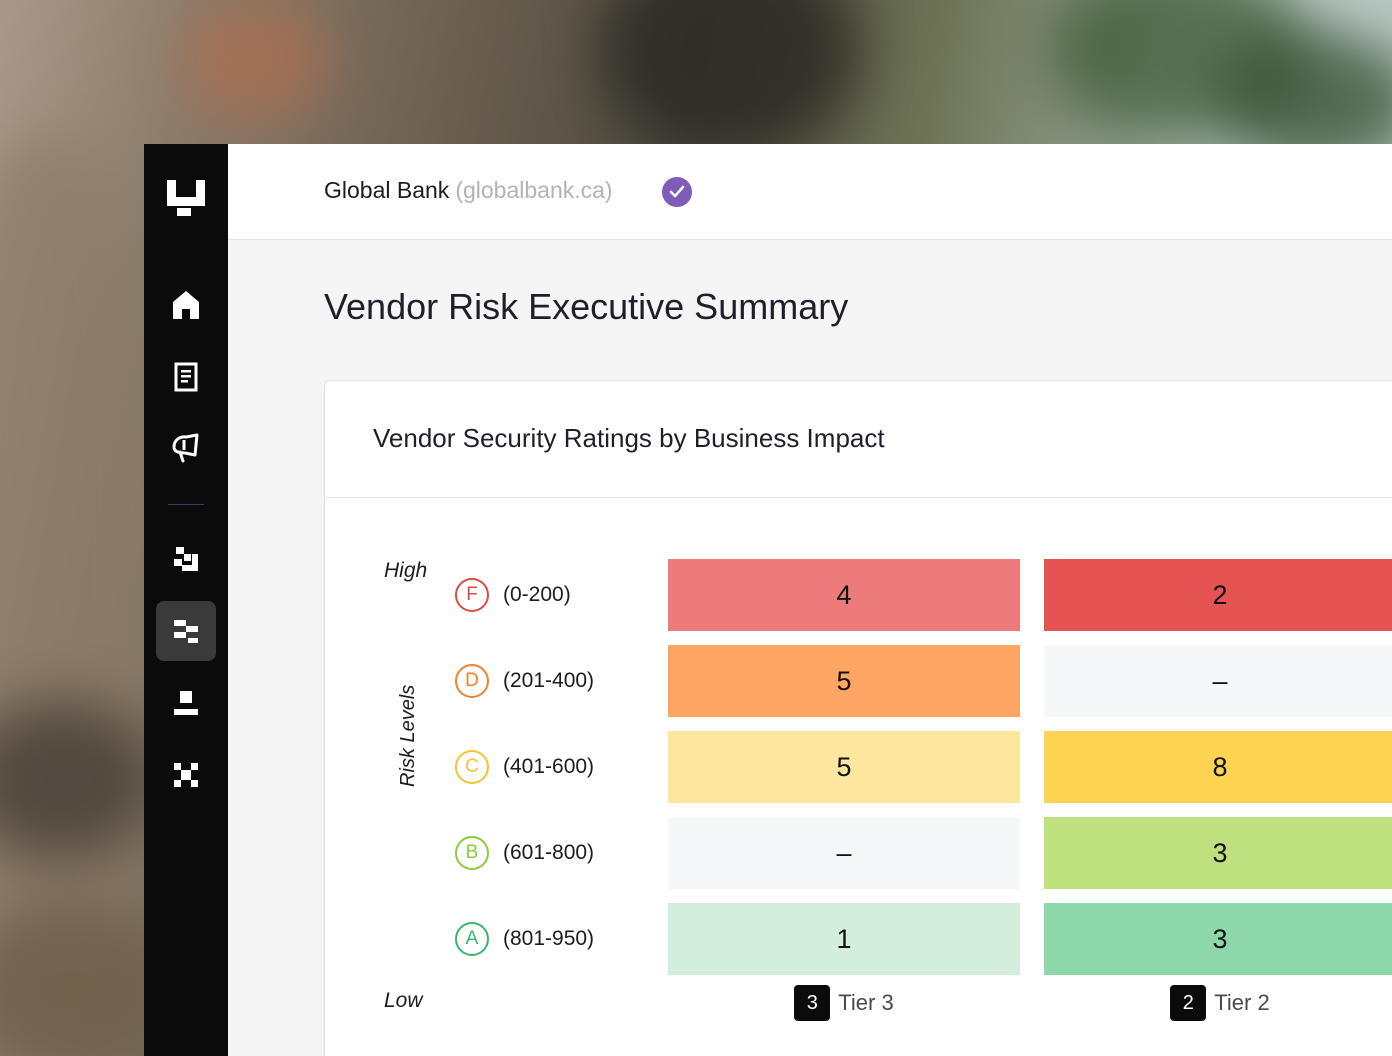 Image resolution: width=1392 pixels, height=1056 pixels. Describe the element at coordinates (844, 853) in the screenshot. I see `matrix-cell-tier3-b: –` at that location.